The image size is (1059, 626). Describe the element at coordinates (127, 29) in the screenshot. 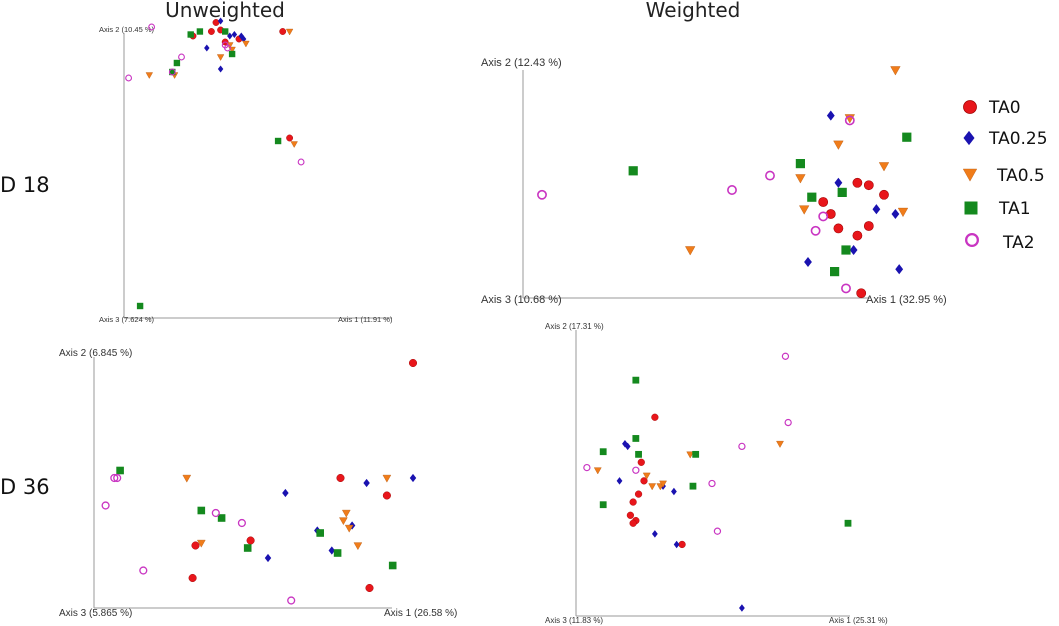

I see `axis-2-label: Axis 2 (10.45 %)` at that location.